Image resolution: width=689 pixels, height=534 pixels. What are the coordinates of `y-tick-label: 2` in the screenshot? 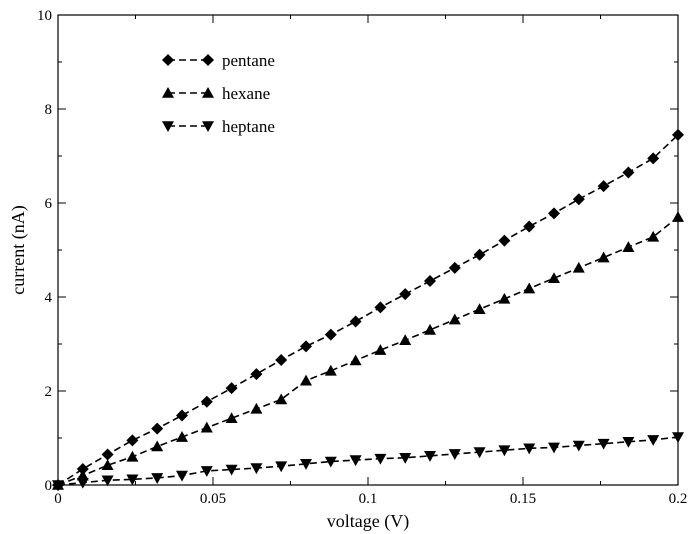 It's located at (49, 392).